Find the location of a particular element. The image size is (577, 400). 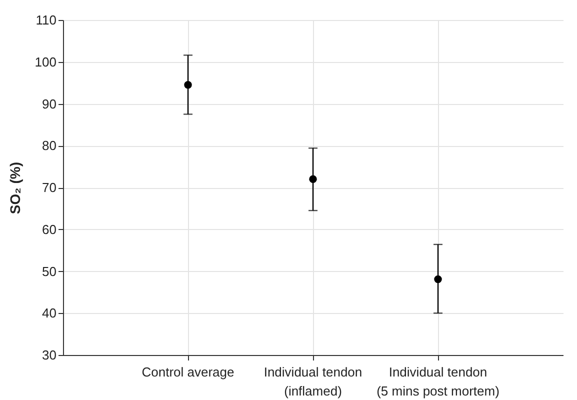

x-tick-label: Individual tendon (5 mins post mortem) is located at coordinates (438, 381).